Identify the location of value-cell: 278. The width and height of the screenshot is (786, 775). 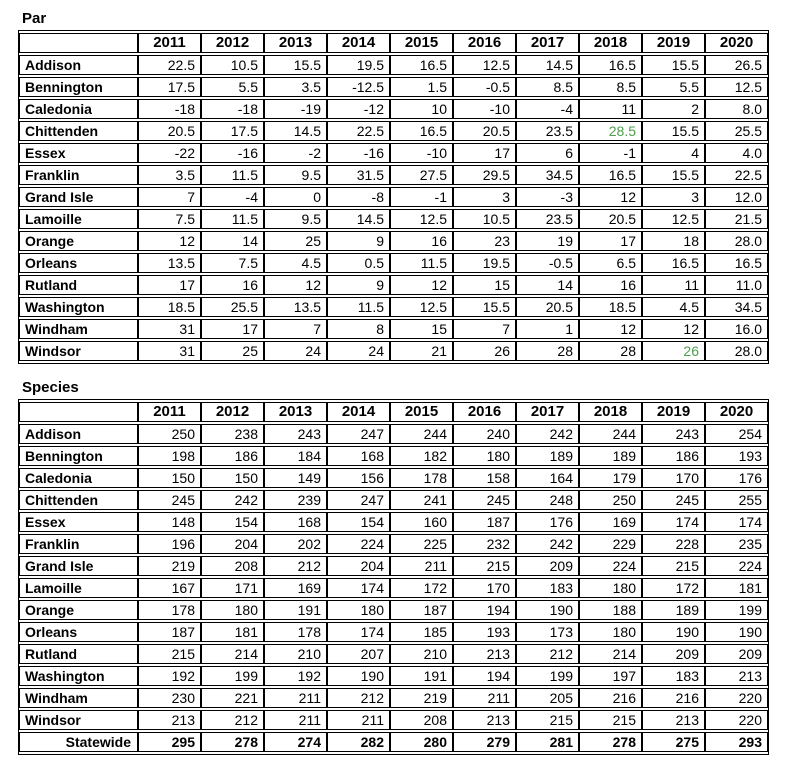
(610, 742).